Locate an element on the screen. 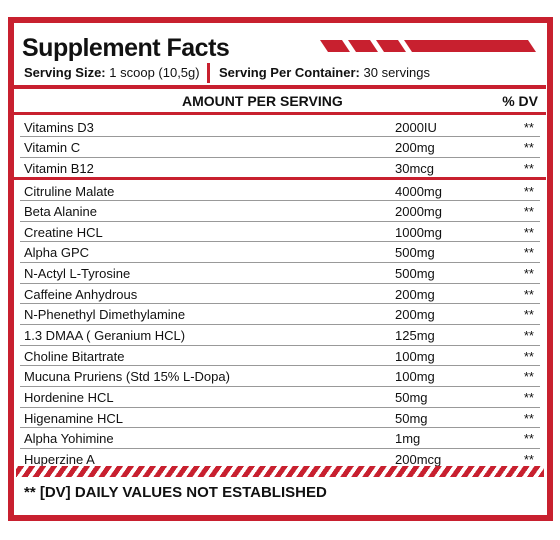 The width and height of the screenshot is (560, 540). nutrient-name: Citruline Malate is located at coordinates (69, 191).